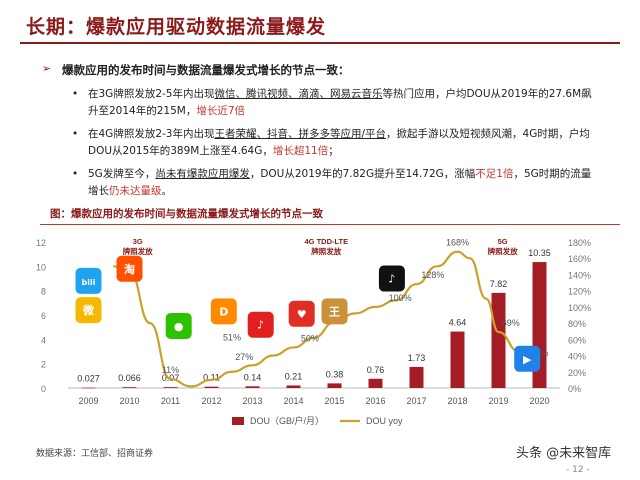 The width and height of the screenshot is (640, 480). Describe the element at coordinates (579, 259) in the screenshot. I see `y-tick-right: 160%` at that location.